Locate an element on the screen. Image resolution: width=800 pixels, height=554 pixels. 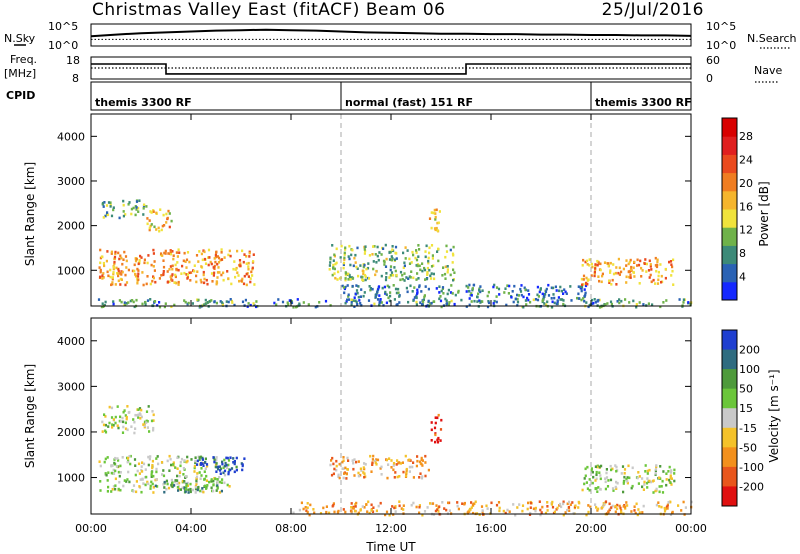
y-tick-label: 1000 is located at coordinates (71, 478).